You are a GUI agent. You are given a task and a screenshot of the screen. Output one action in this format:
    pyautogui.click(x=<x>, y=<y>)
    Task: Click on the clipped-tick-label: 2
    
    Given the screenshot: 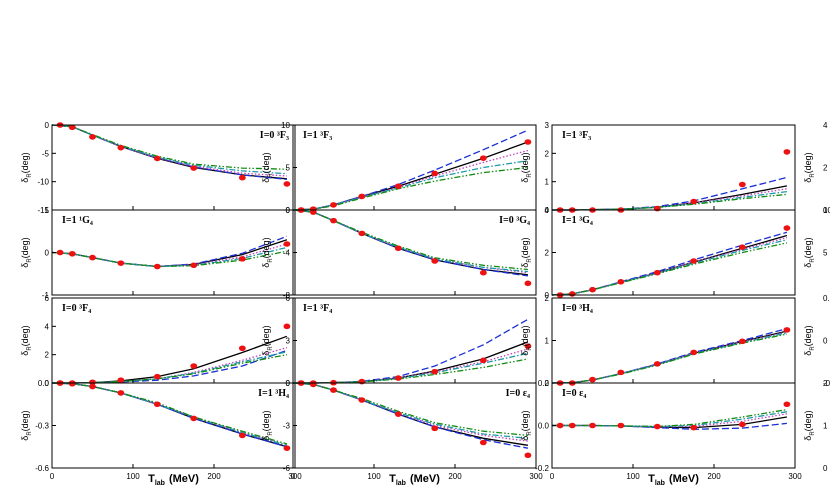 What is the action you would take?
    pyautogui.click(x=825, y=383)
    